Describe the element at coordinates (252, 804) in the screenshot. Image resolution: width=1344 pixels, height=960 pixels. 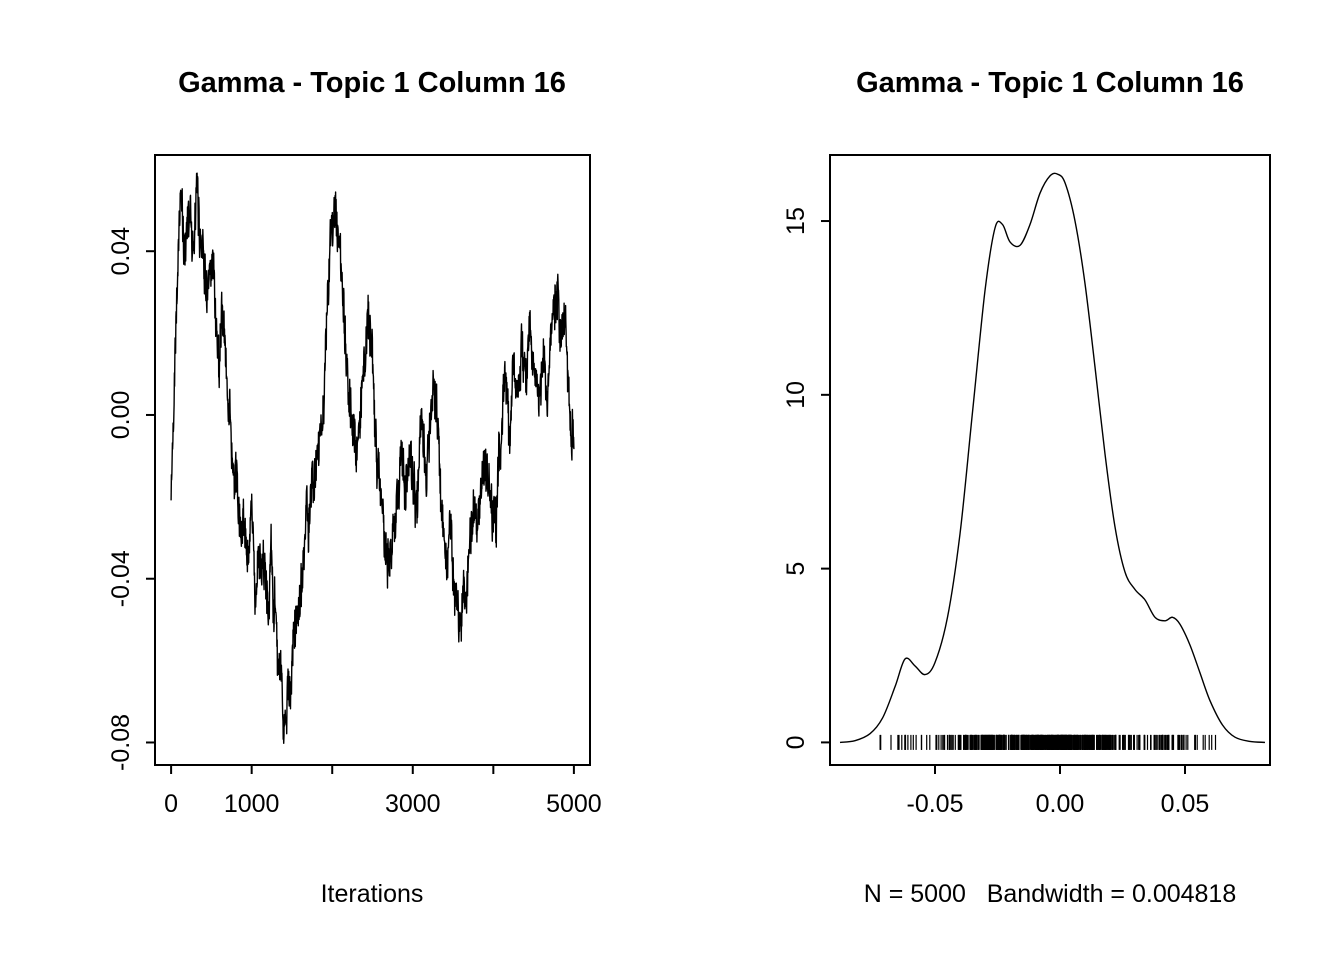
I see `x-tick-label: 1000` at that location.